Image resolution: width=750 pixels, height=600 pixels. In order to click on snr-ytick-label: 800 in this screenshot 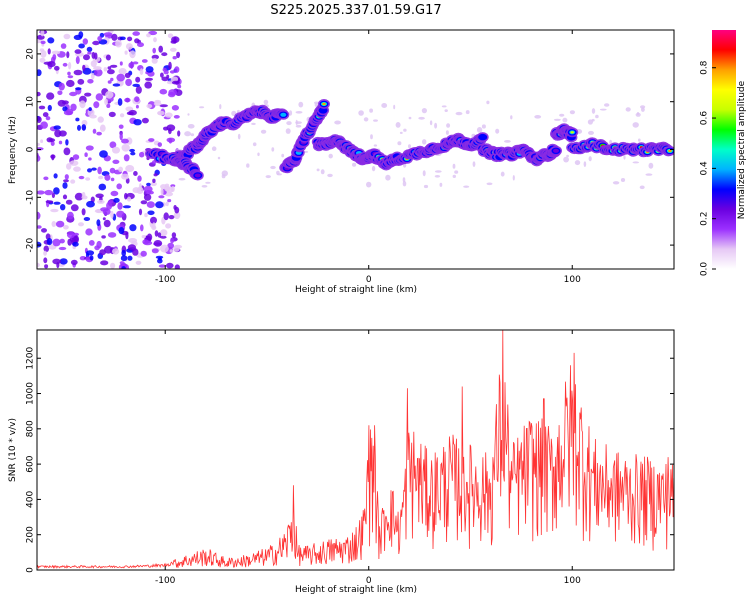, I will do `click(31, 428)`.